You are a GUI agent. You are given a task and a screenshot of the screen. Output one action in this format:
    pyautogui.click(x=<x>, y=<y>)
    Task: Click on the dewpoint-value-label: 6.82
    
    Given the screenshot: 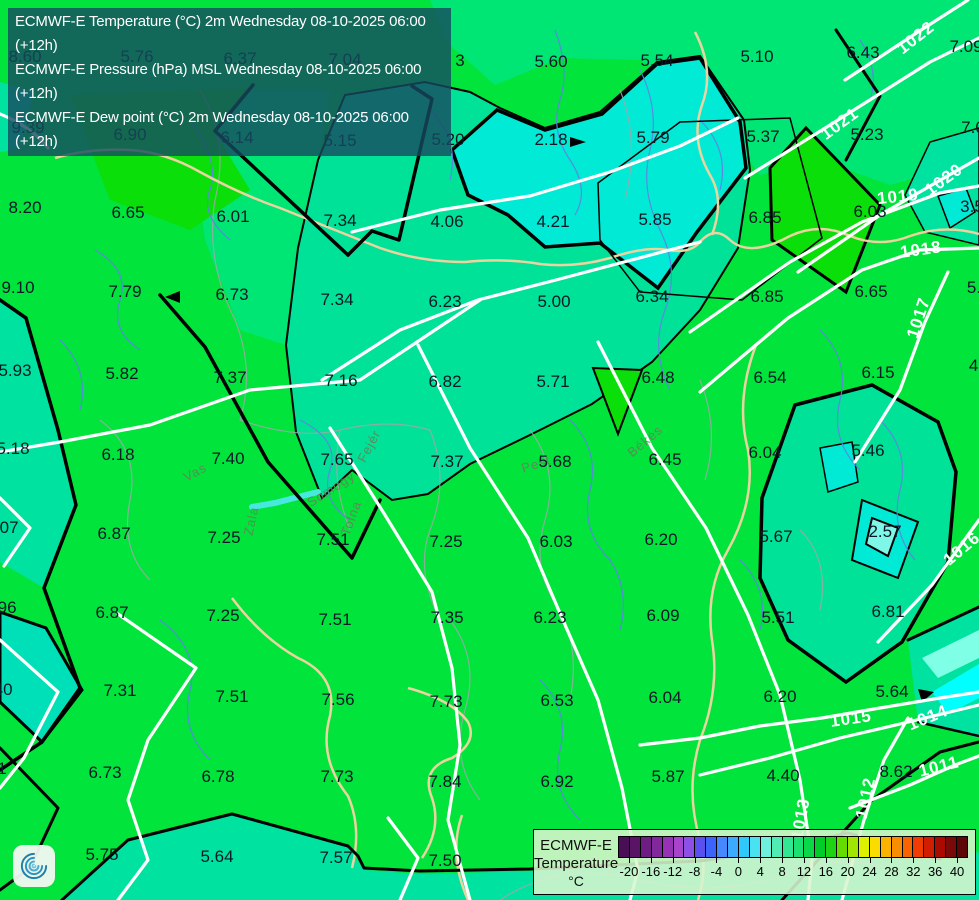 What is the action you would take?
    pyautogui.click(x=445, y=381)
    